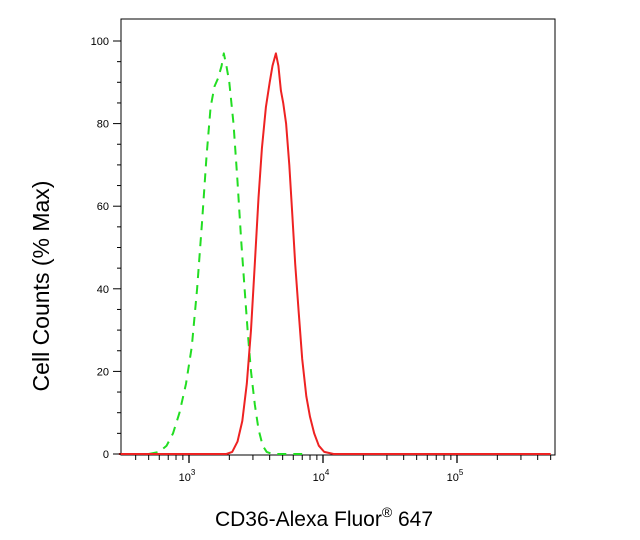 The image size is (640, 540). I want to click on x-axis-label-suffix: 647, so click(412, 519).